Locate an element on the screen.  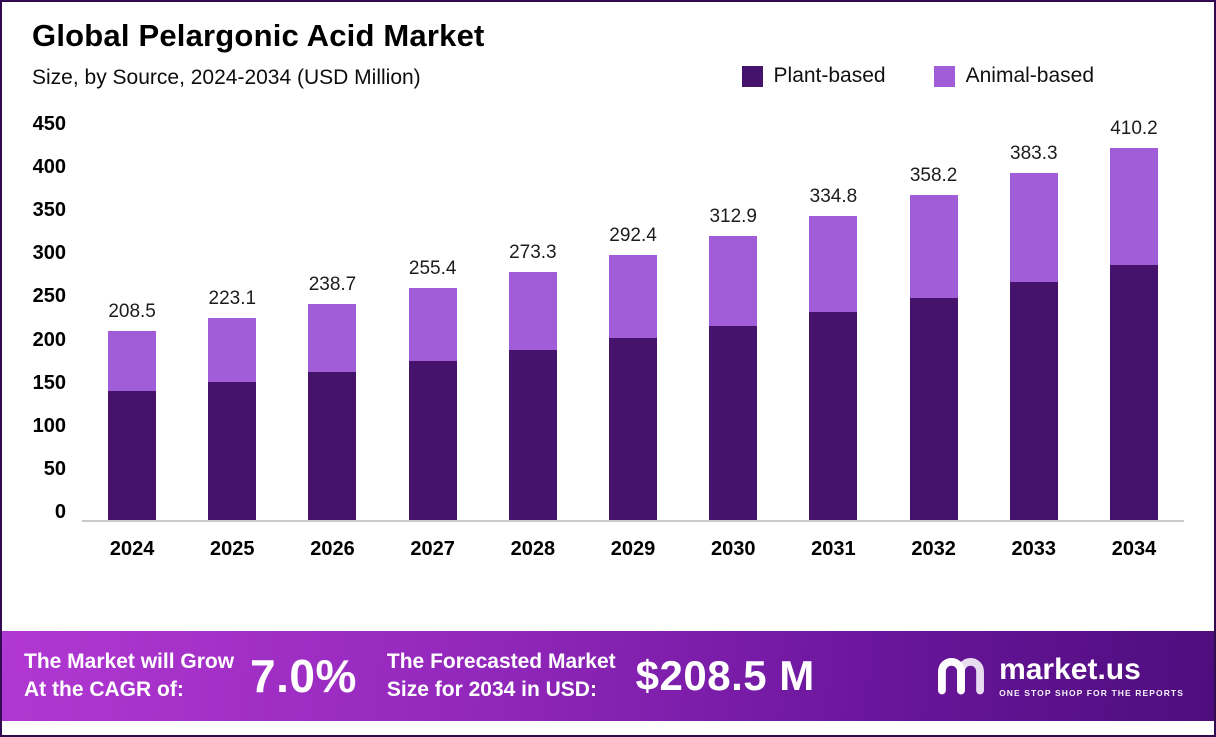
bar-group: 223.1 is located at coordinates (232, 404).